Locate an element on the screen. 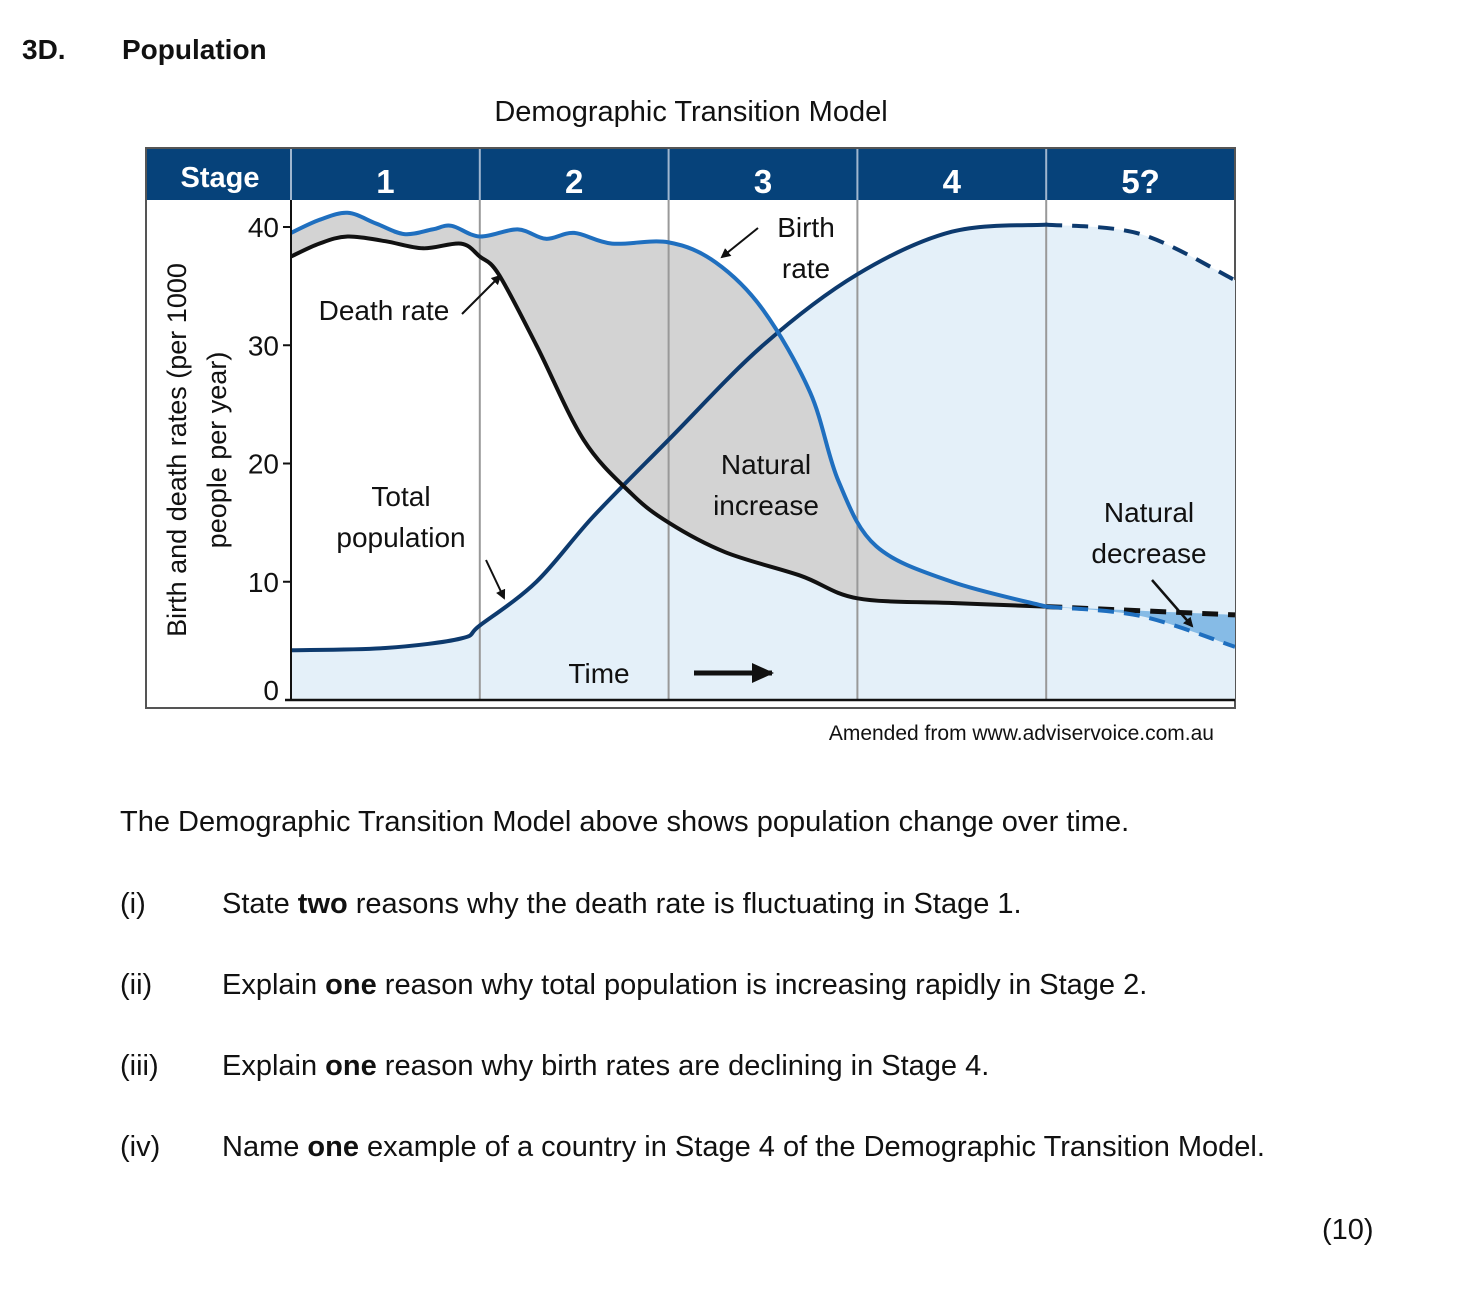 The height and width of the screenshot is (1296, 1472). time-label: Time is located at coordinates (598, 673).